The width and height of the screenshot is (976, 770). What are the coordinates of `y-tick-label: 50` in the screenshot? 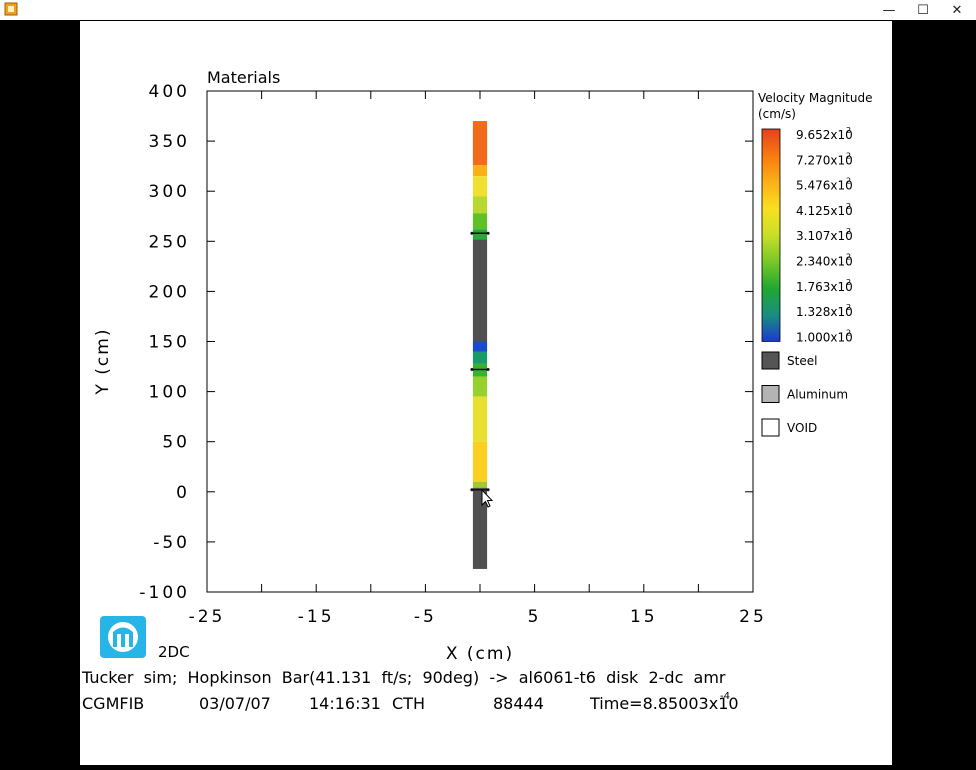 It's located at (176, 443).